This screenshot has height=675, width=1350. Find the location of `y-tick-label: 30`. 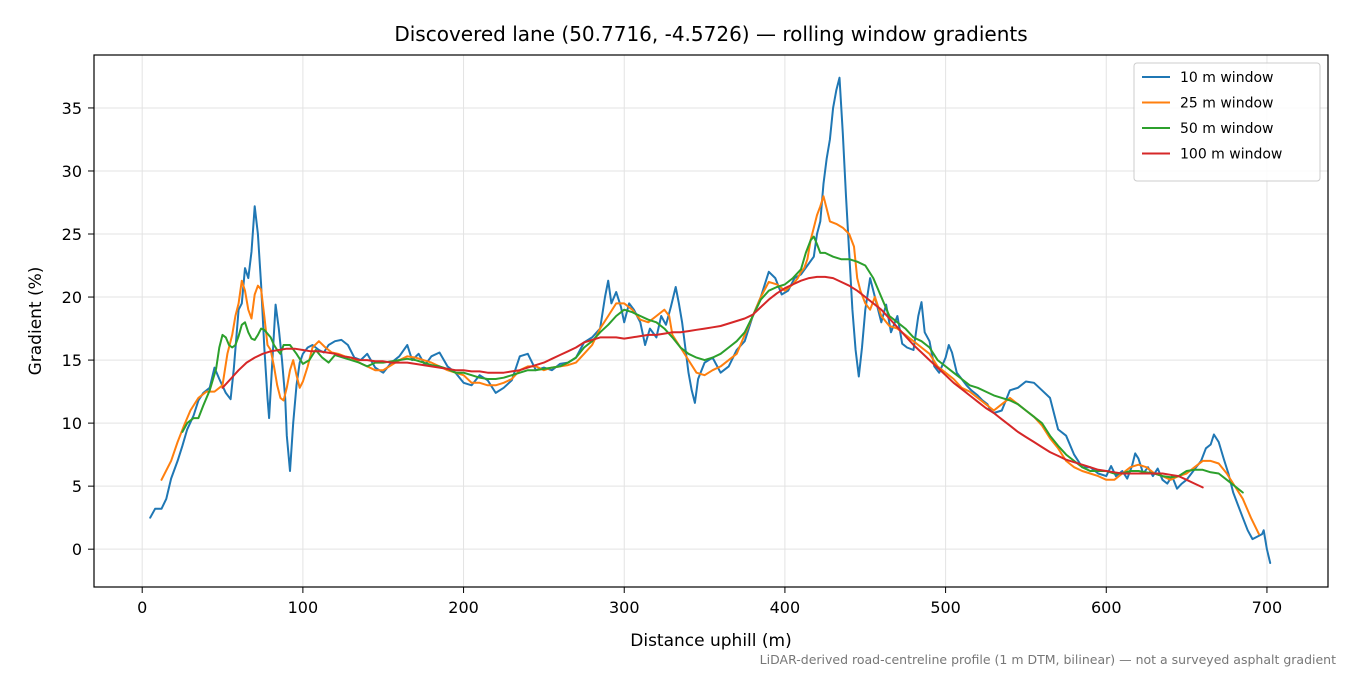

y-tick-label: 30 is located at coordinates (72, 171).